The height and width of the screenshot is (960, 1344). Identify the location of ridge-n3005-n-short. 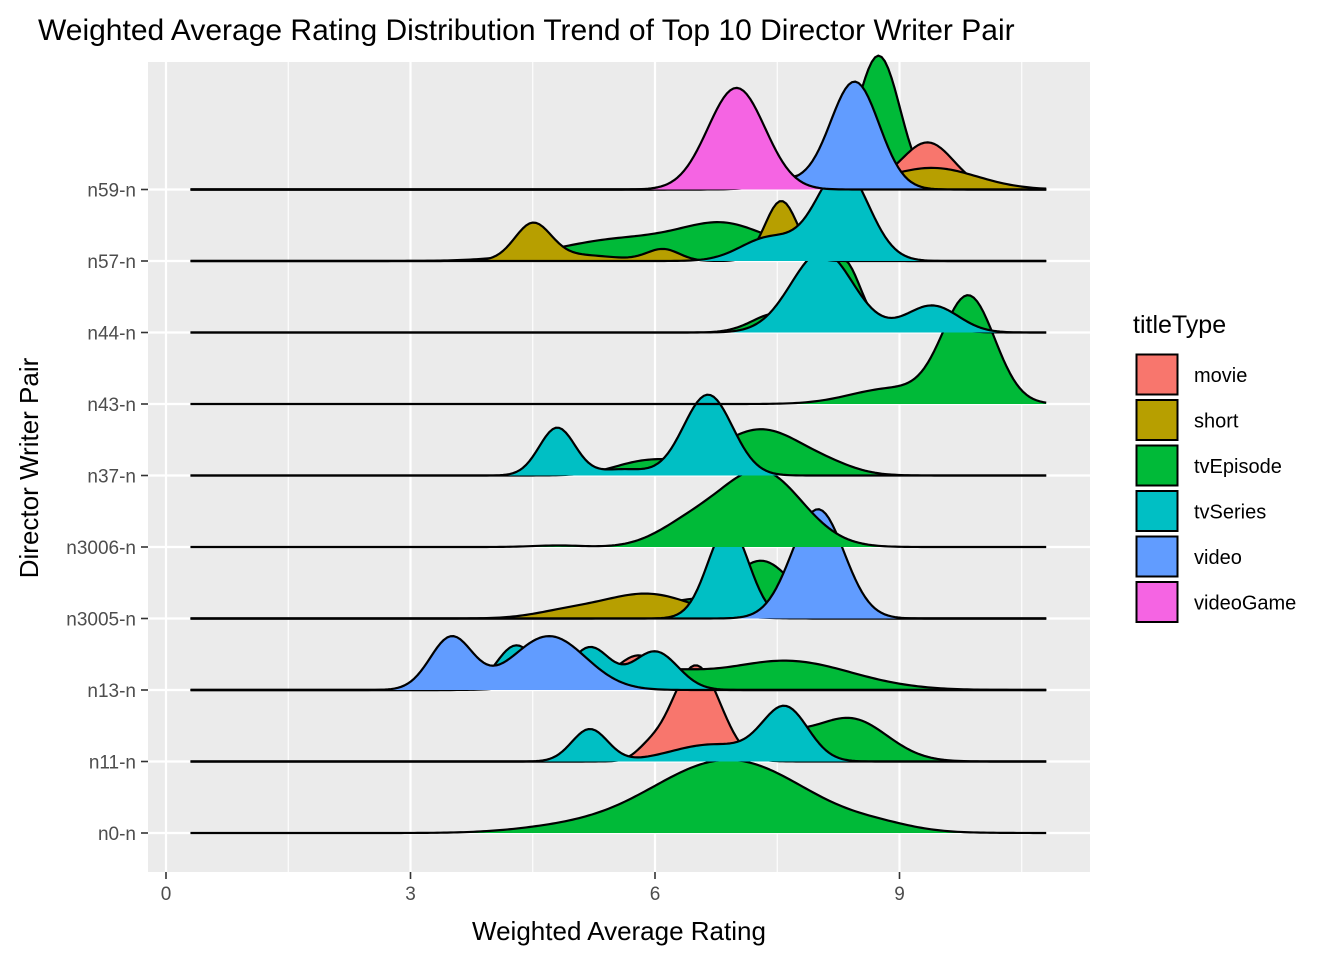
(618, 606).